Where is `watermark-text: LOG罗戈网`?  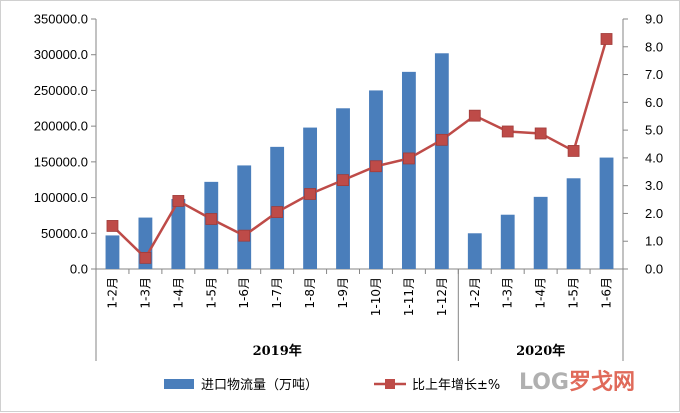
watermark-text: LOG罗戈网 is located at coordinates (577, 382).